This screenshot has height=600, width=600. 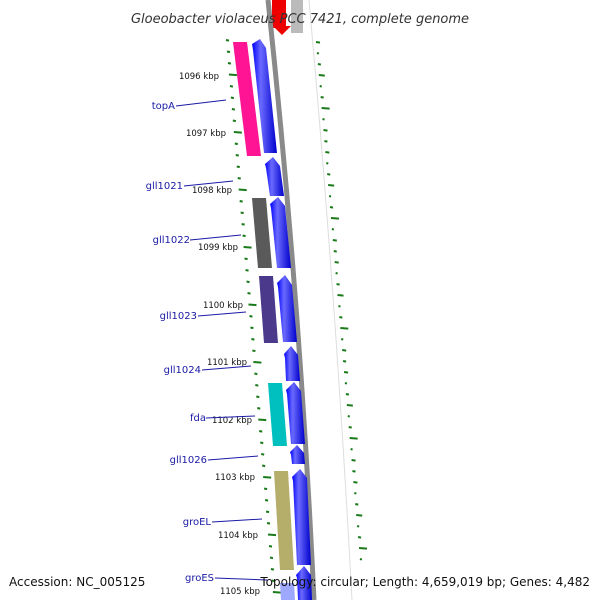 What do you see at coordinates (197, 522) in the screenshot?
I see `gene-label-groEL: groEL` at bounding box center [197, 522].